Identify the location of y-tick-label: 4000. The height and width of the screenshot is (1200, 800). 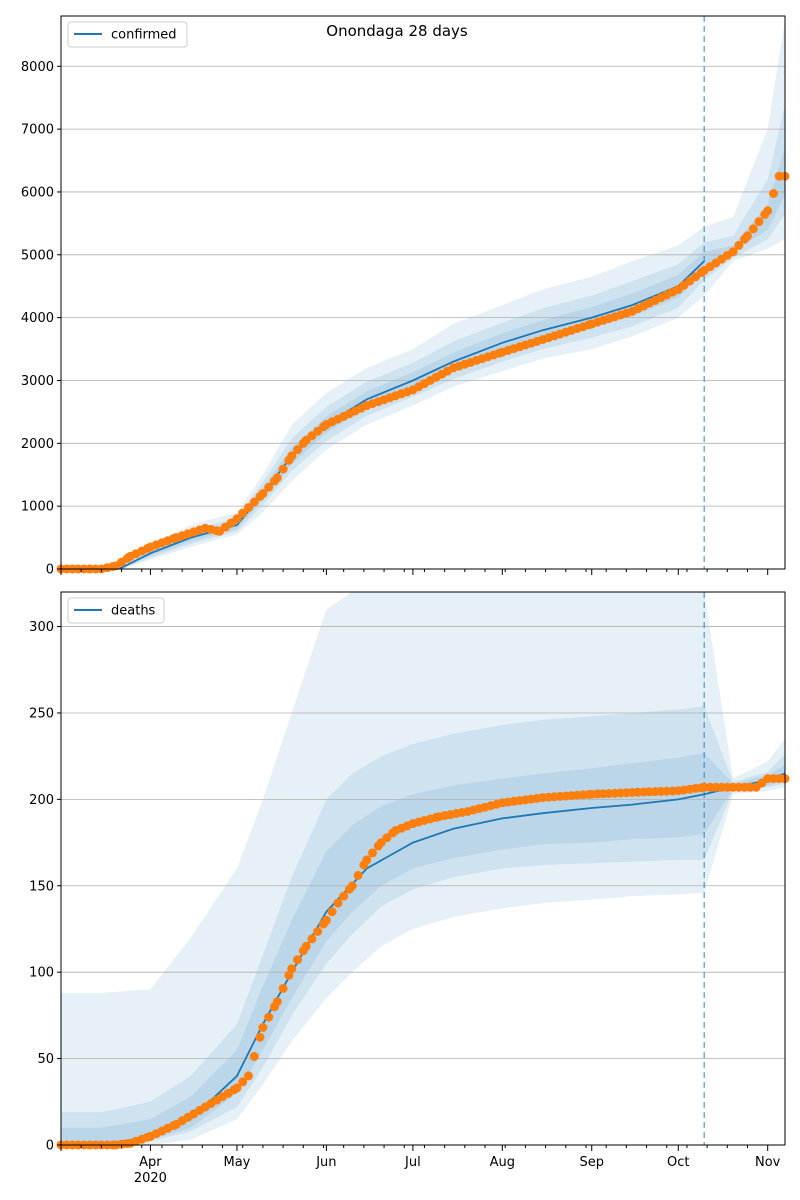
(37, 318).